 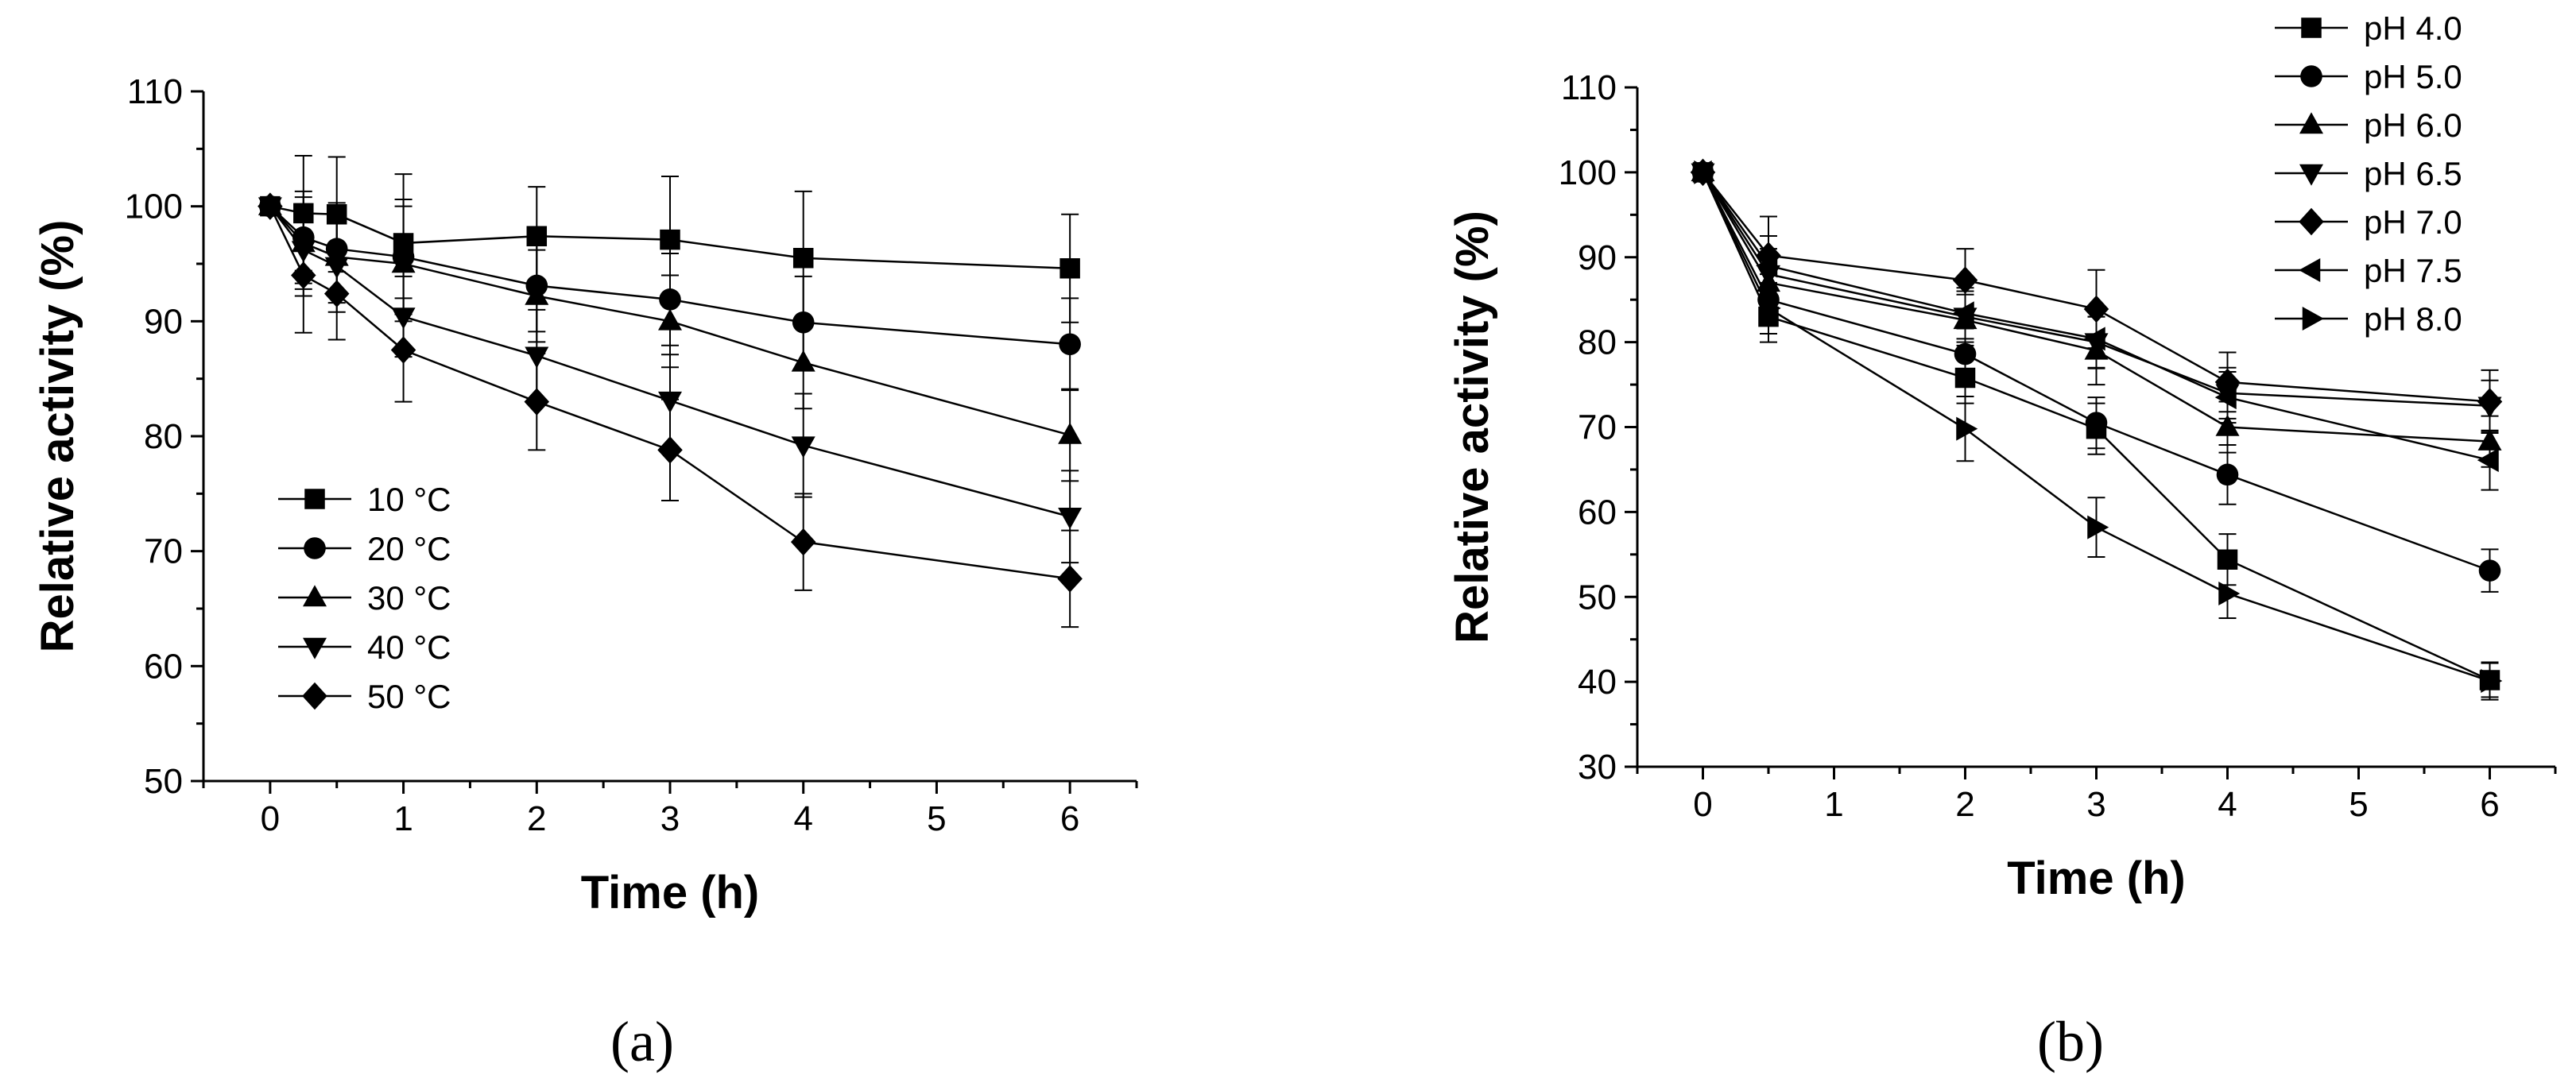 I want to click on panel-a-x-axis-title: Time (h), so click(x=670, y=893).